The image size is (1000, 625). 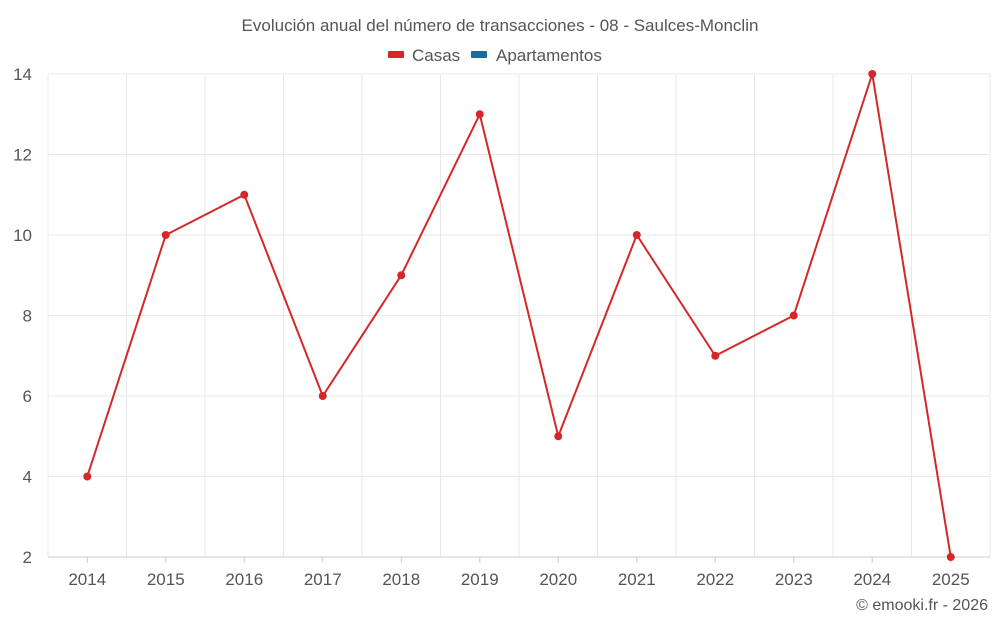 I want to click on data-point-casas-2023, so click(x=793, y=315).